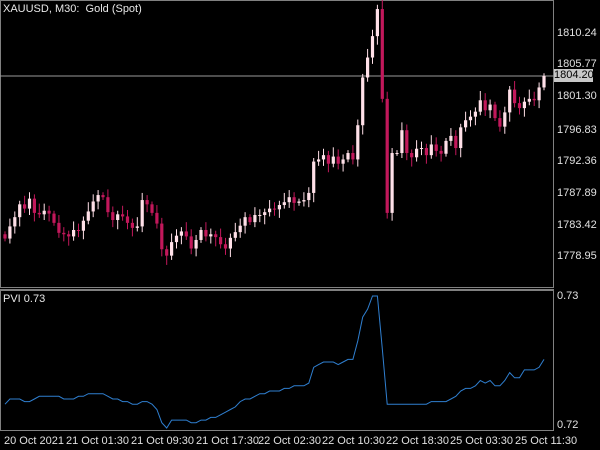 This screenshot has height=450, width=600. What do you see at coordinates (577, 64) in the screenshot?
I see `price-scale-label: 1805.77` at bounding box center [577, 64].